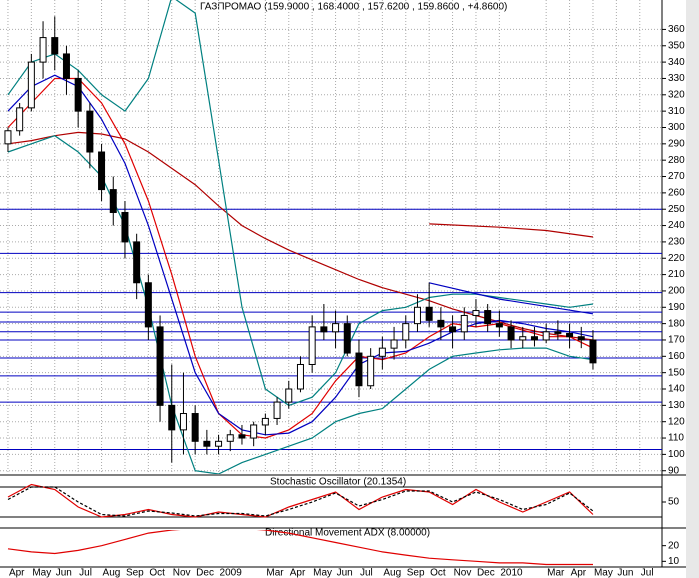  I want to click on y-tick-label: 300, so click(676, 127).